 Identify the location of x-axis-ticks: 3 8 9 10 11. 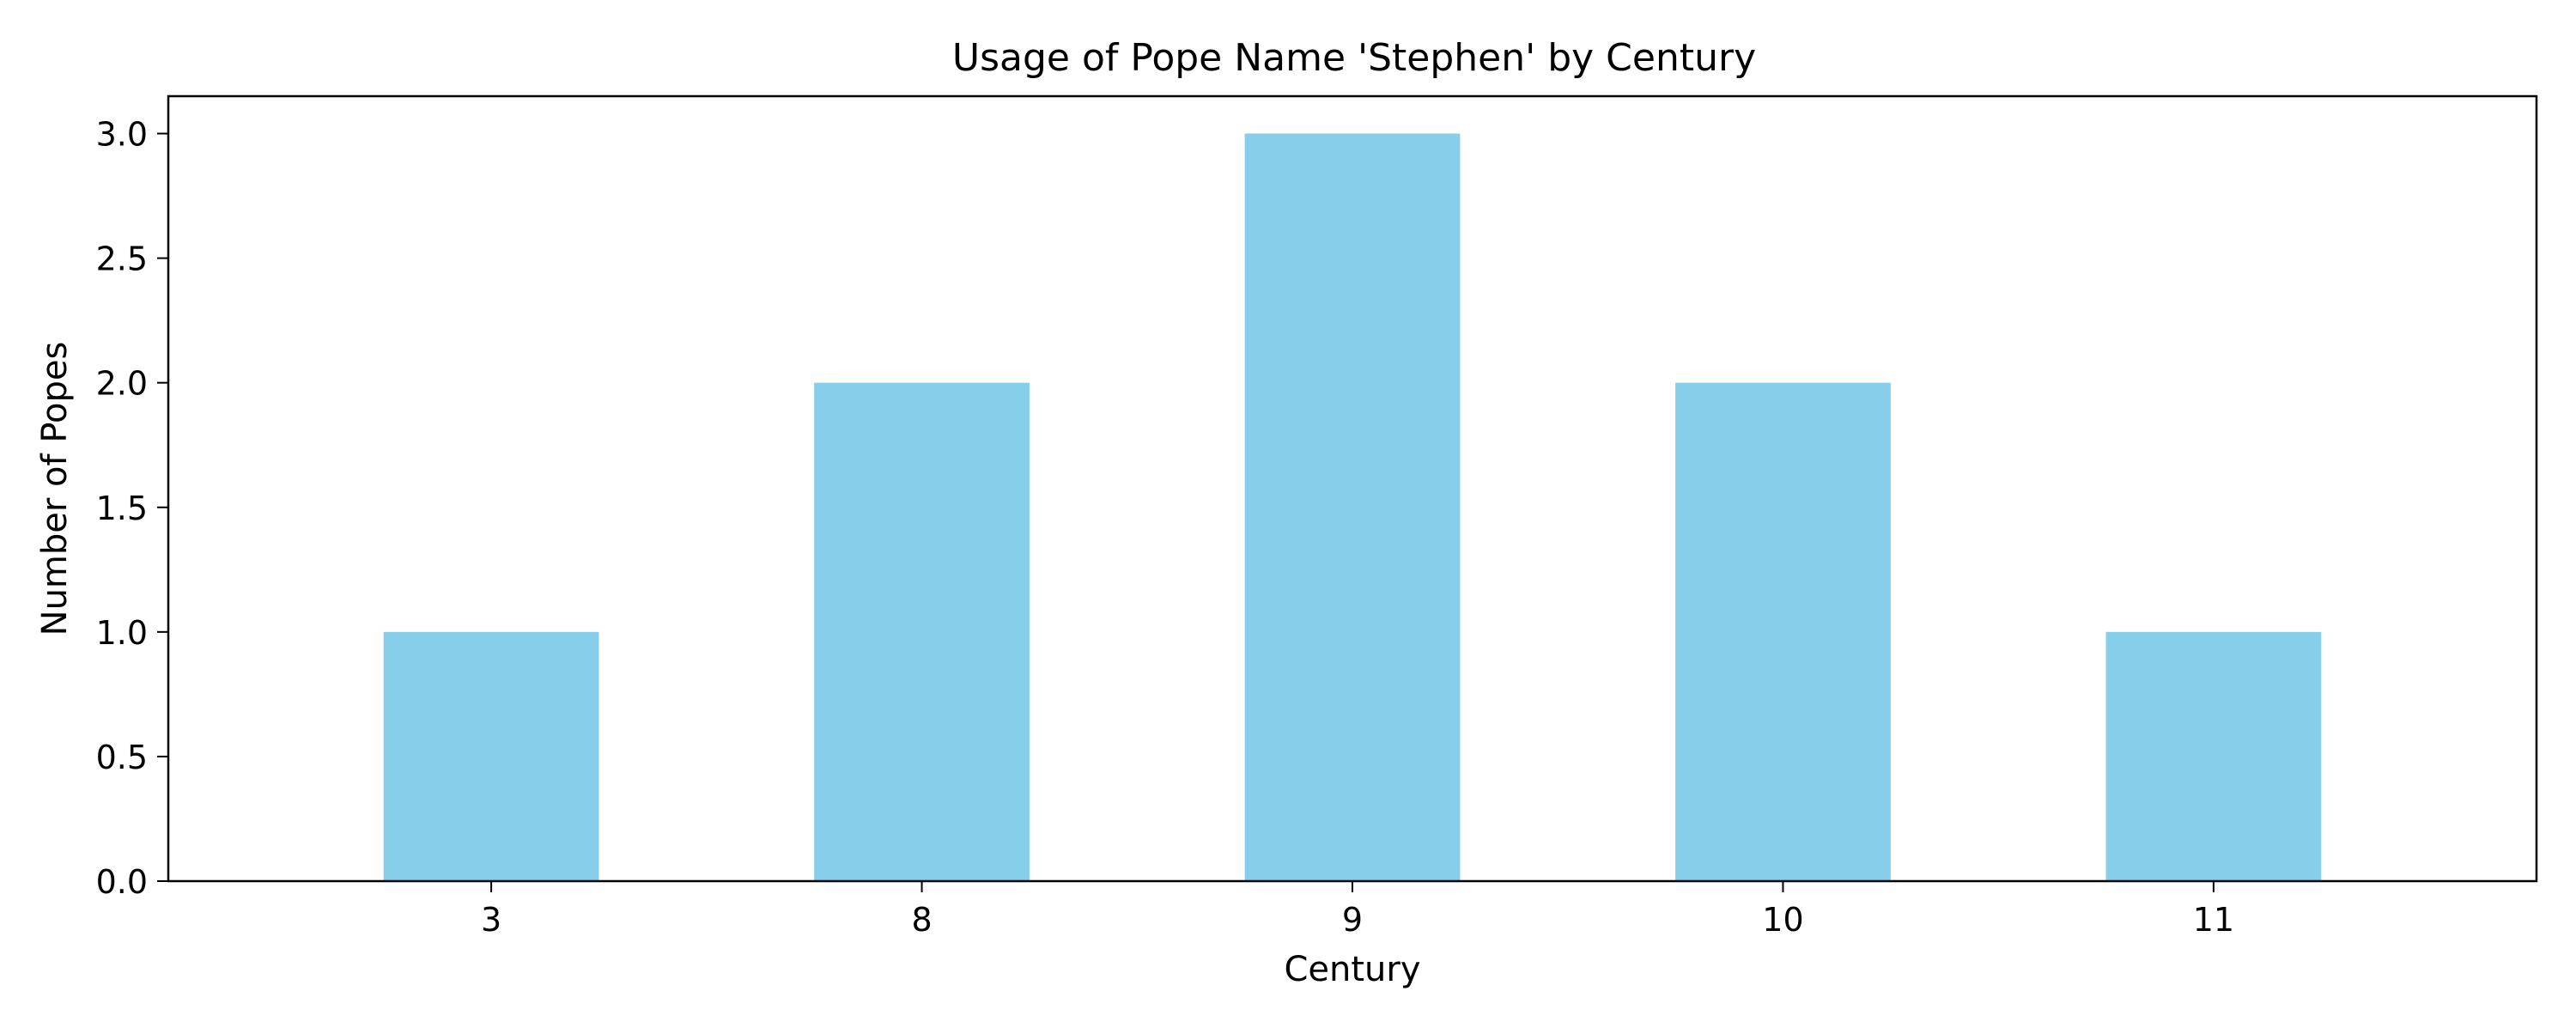
(1357, 910).